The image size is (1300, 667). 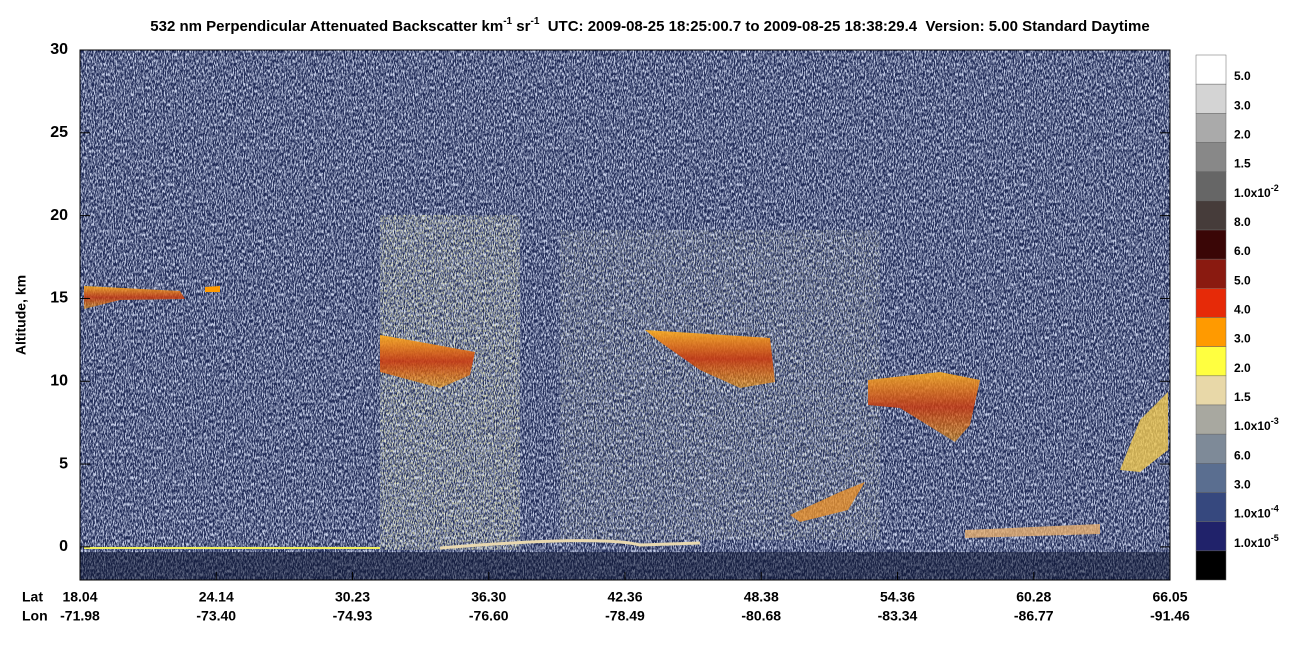 I want to click on colorbar-label: 8.0, so click(x=1242, y=222).